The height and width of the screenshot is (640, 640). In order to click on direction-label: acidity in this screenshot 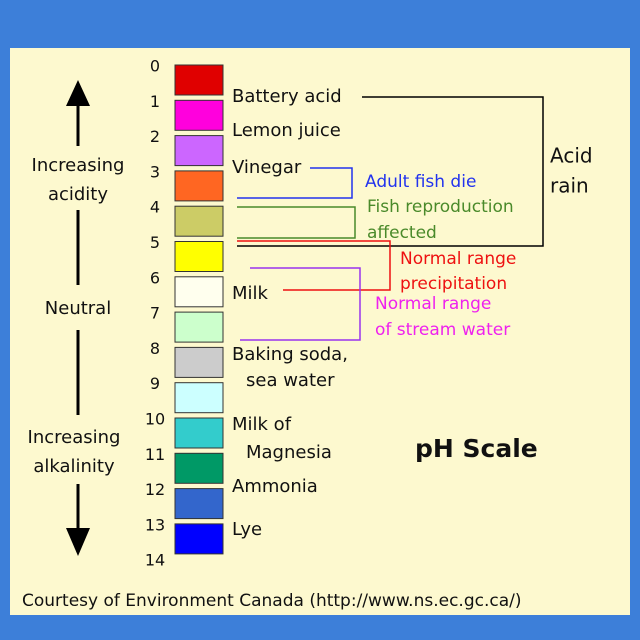, I will do `click(78, 194)`.